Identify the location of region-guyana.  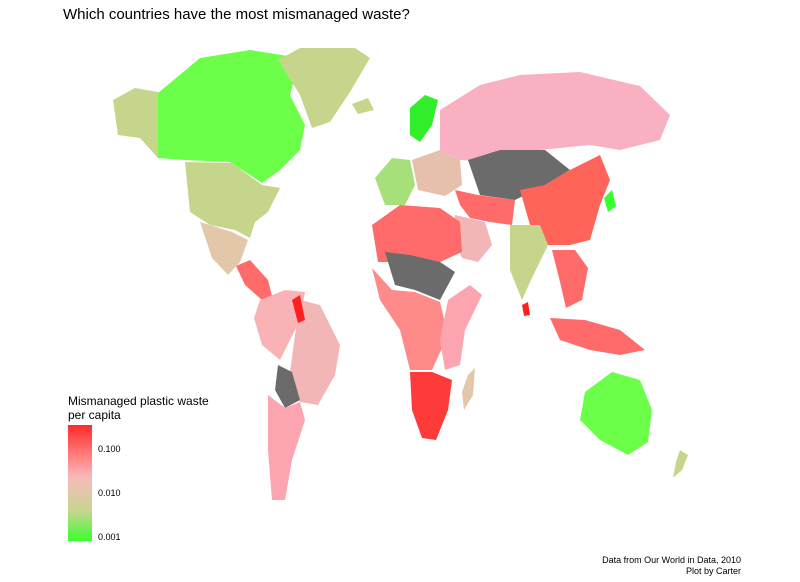
(298, 309).